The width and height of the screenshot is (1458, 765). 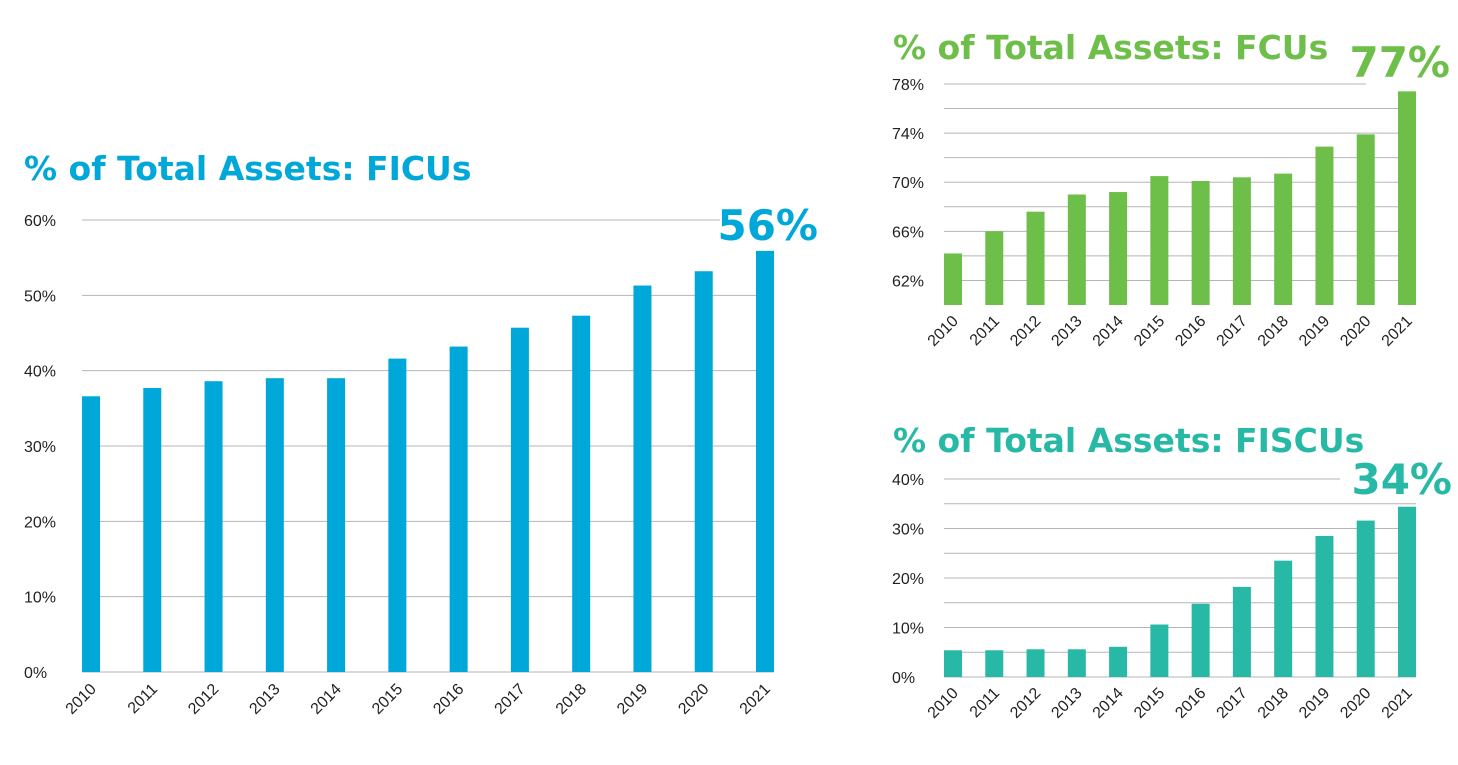 What do you see at coordinates (908, 183) in the screenshot?
I see `y-tick-label: 70%` at bounding box center [908, 183].